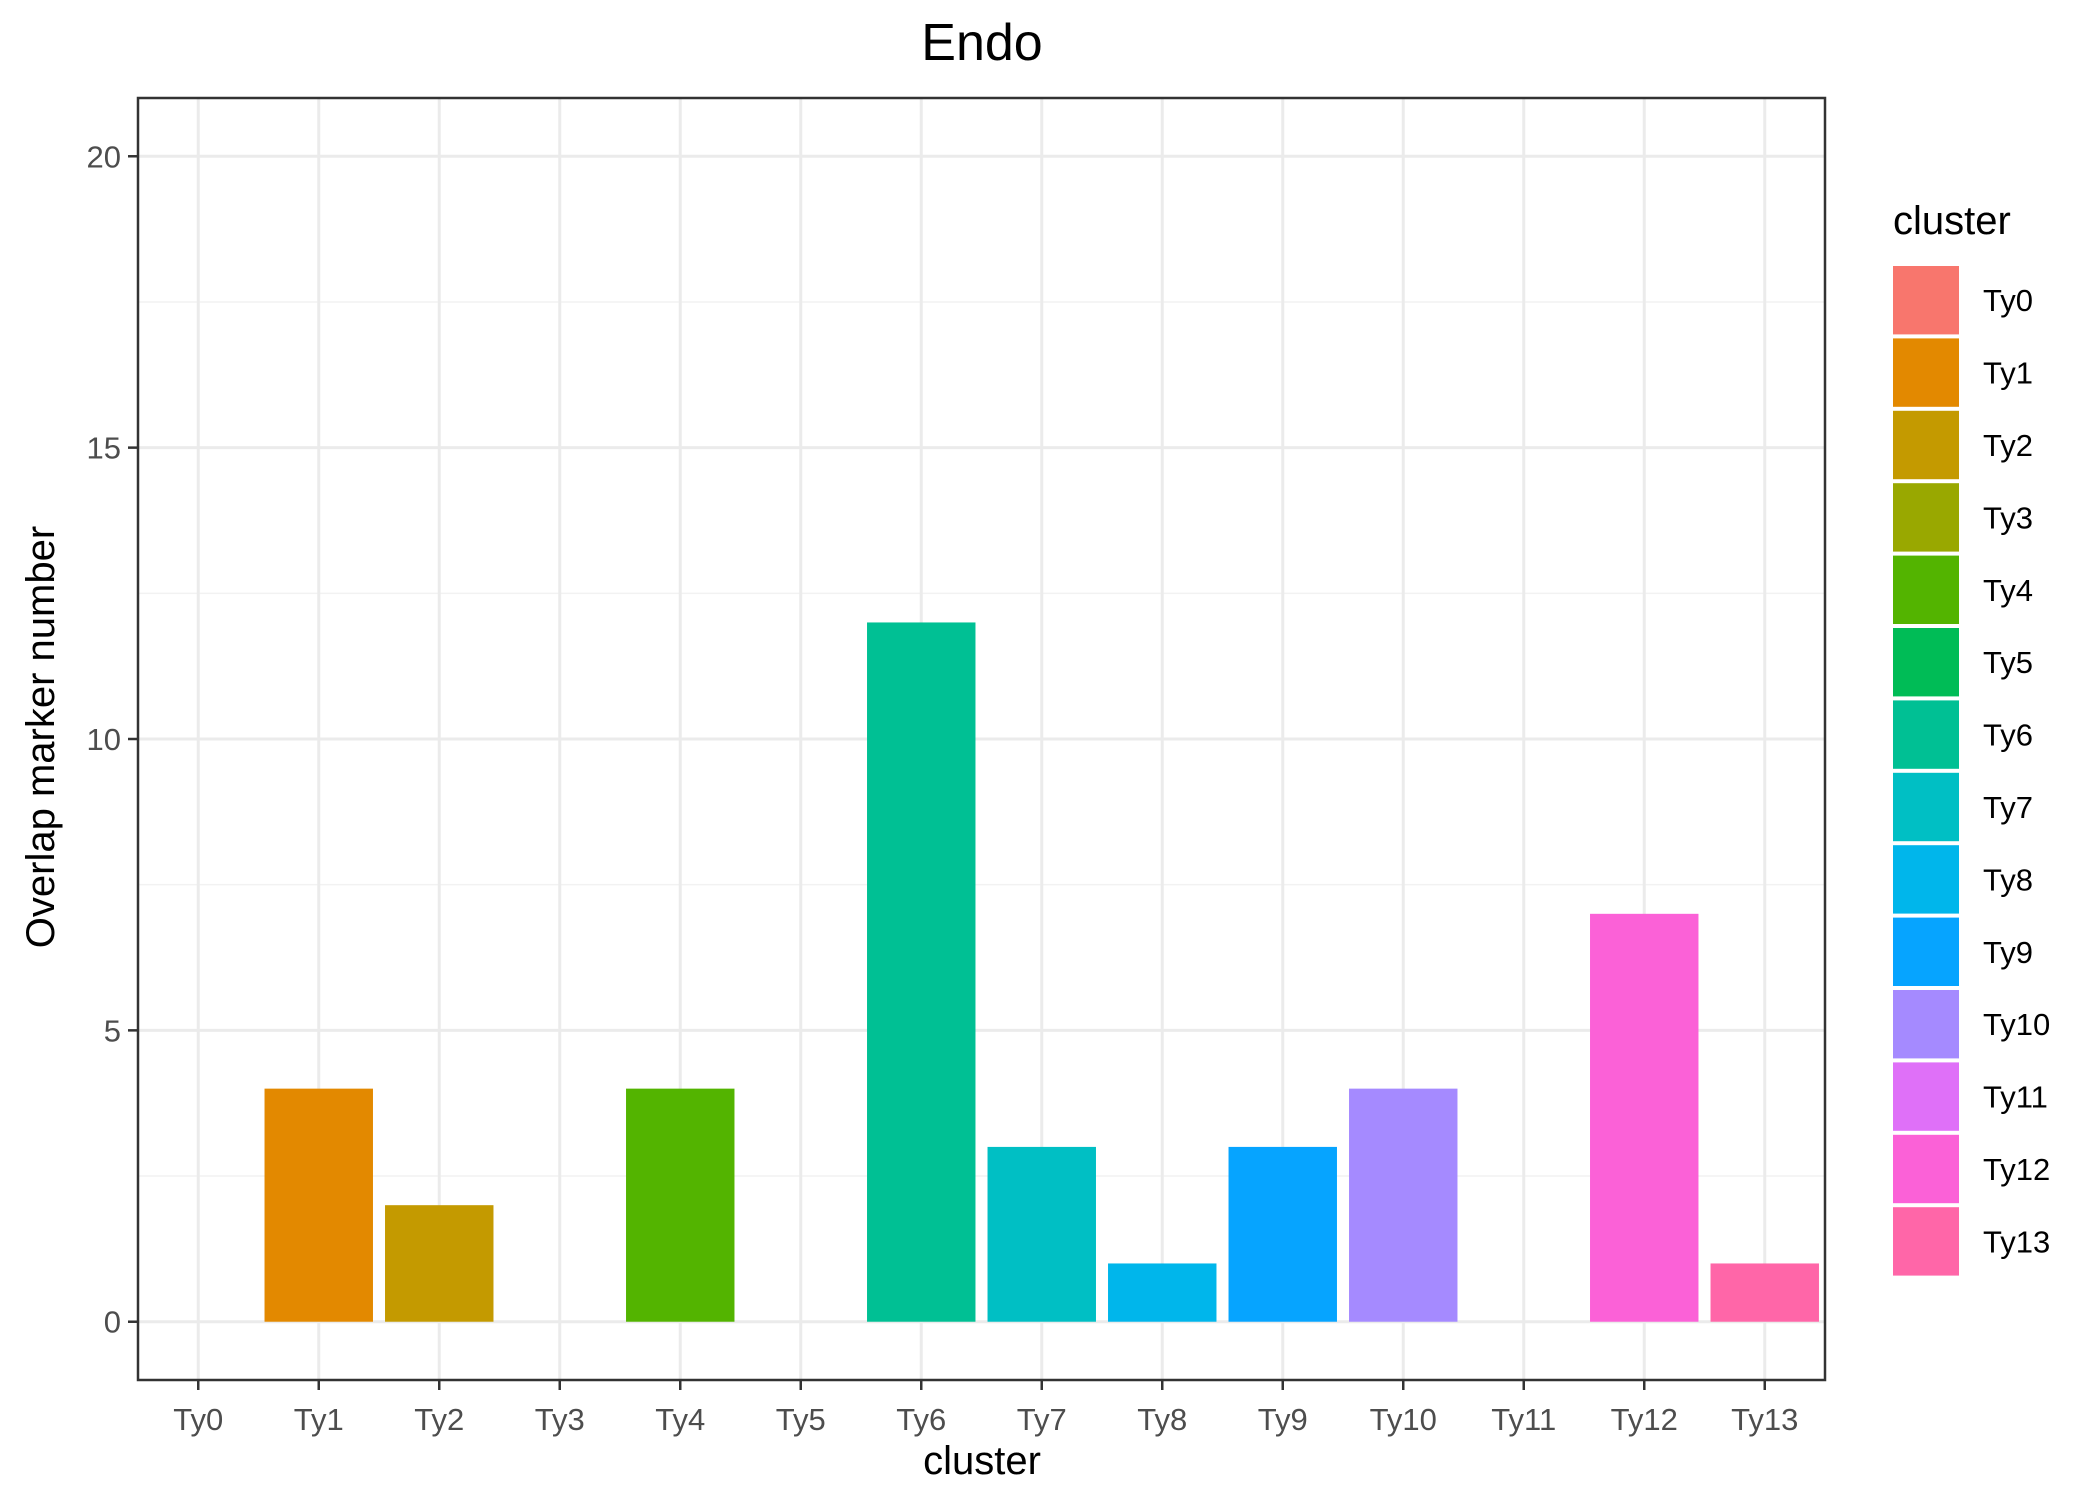  I want to click on x-tick-label: Ty2, so click(439, 1419).